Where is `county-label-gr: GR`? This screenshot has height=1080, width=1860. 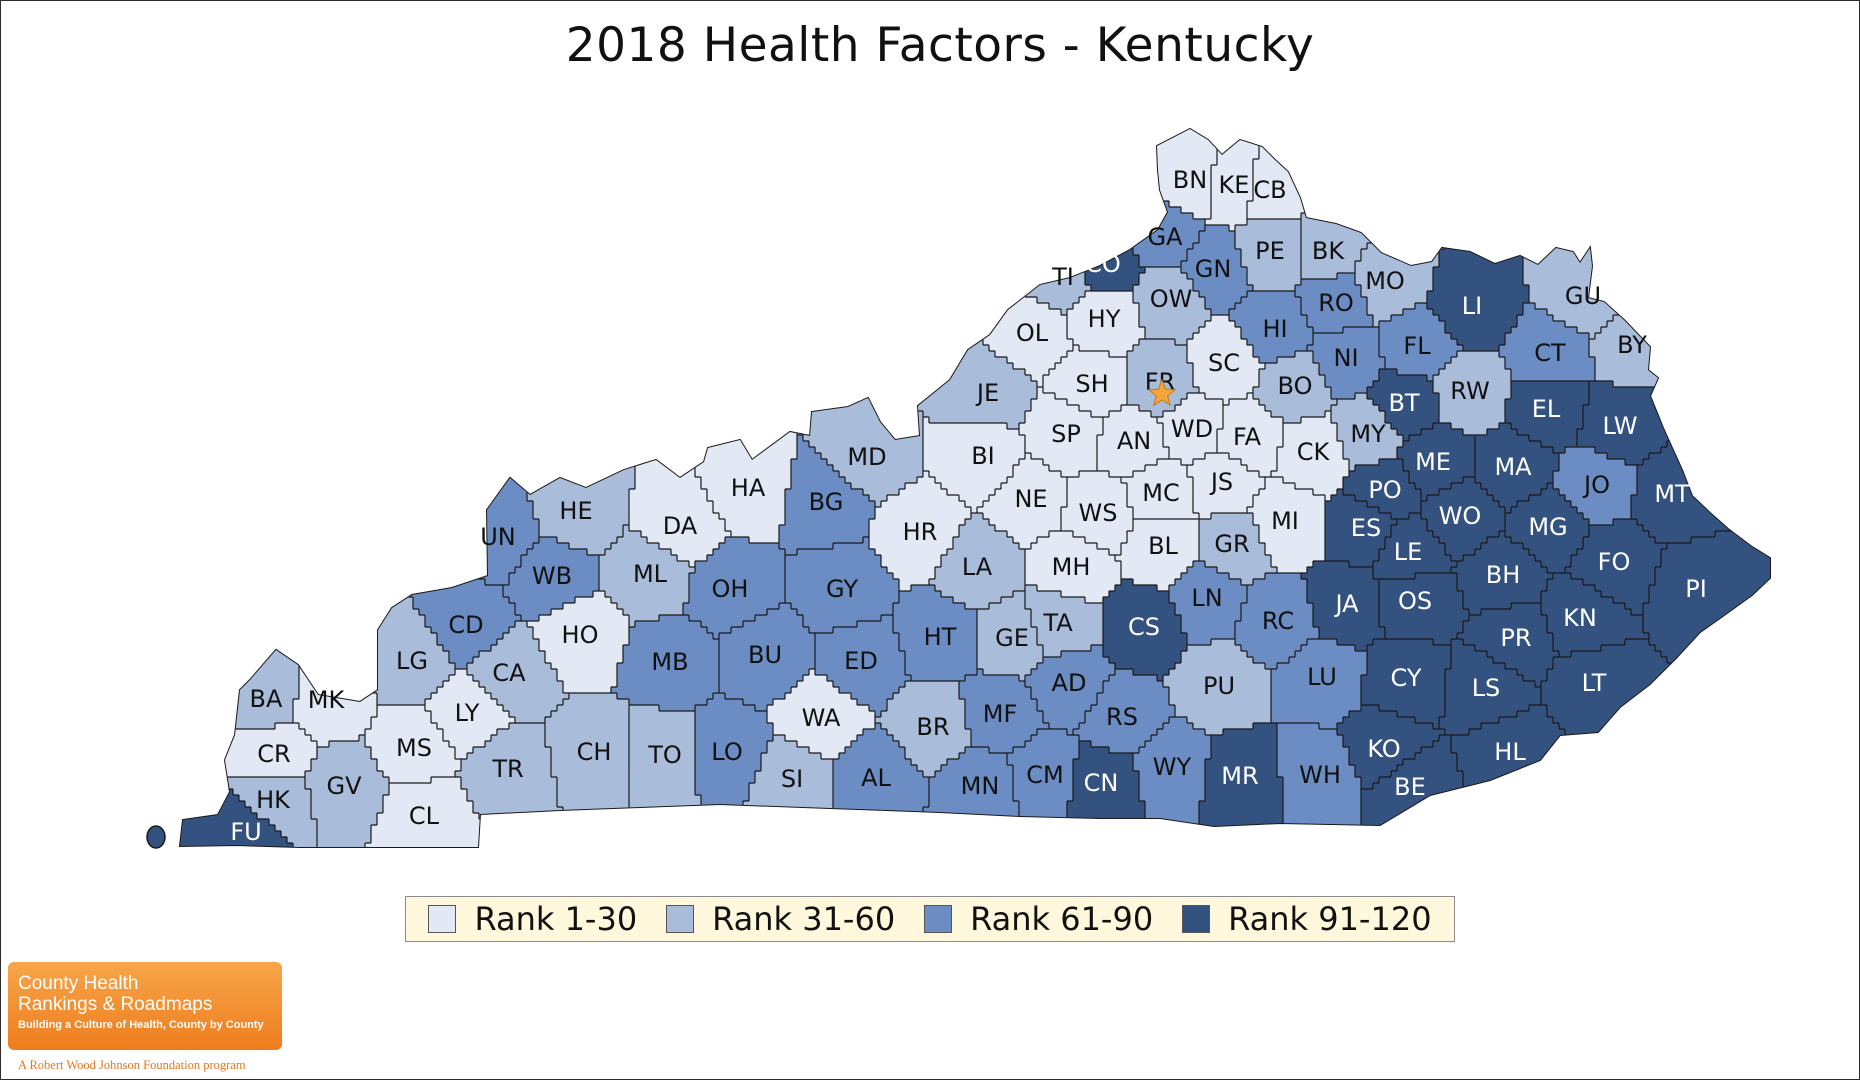
county-label-gr: GR is located at coordinates (1231, 544).